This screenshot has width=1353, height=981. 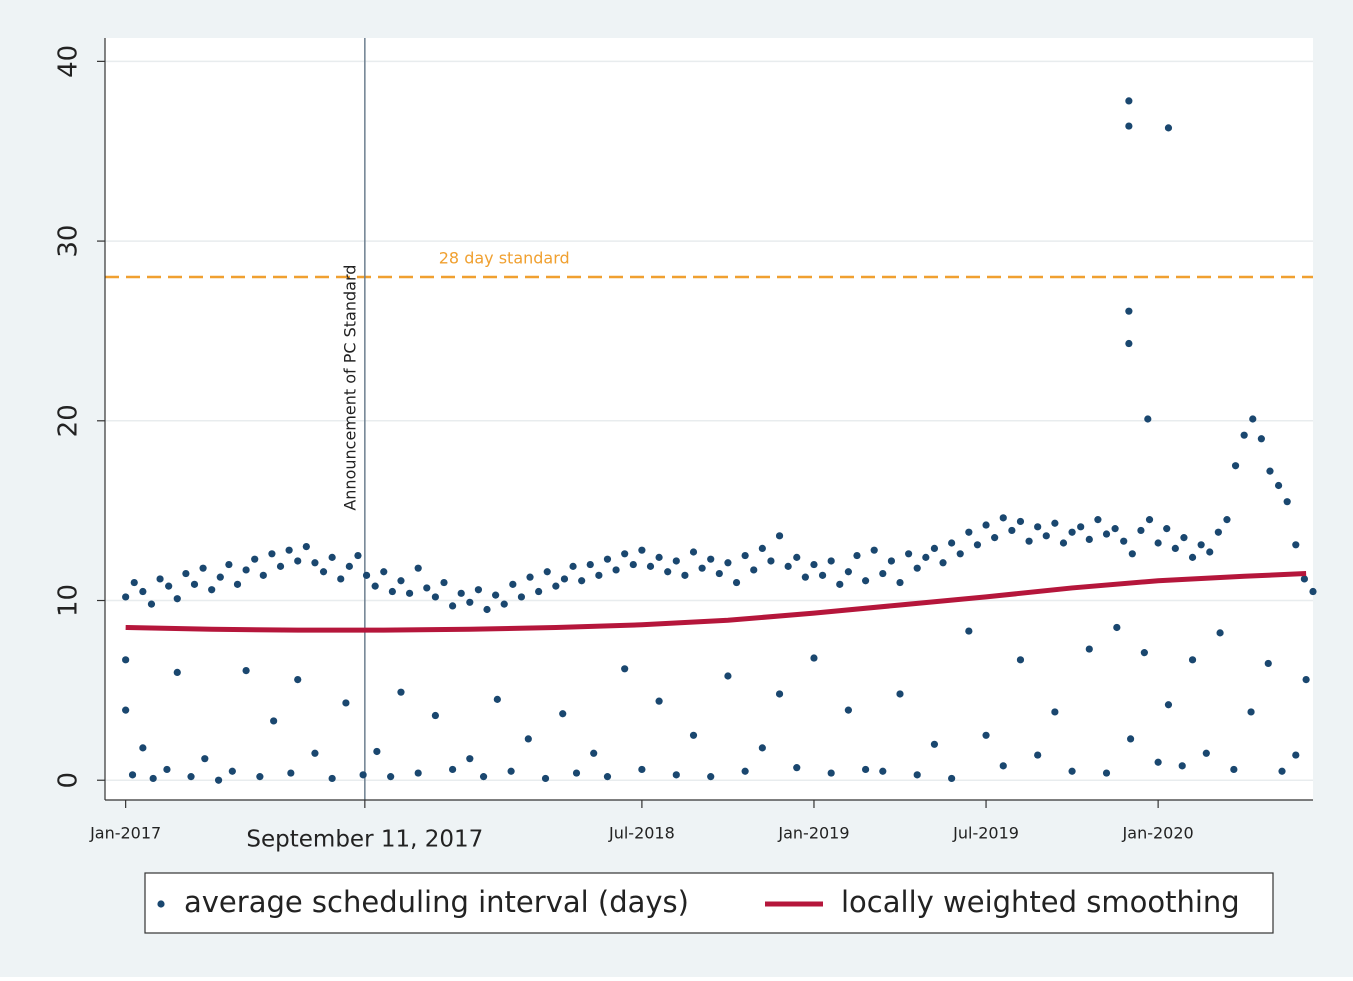 What do you see at coordinates (161, 904) in the screenshot?
I see `legend-swatch` at bounding box center [161, 904].